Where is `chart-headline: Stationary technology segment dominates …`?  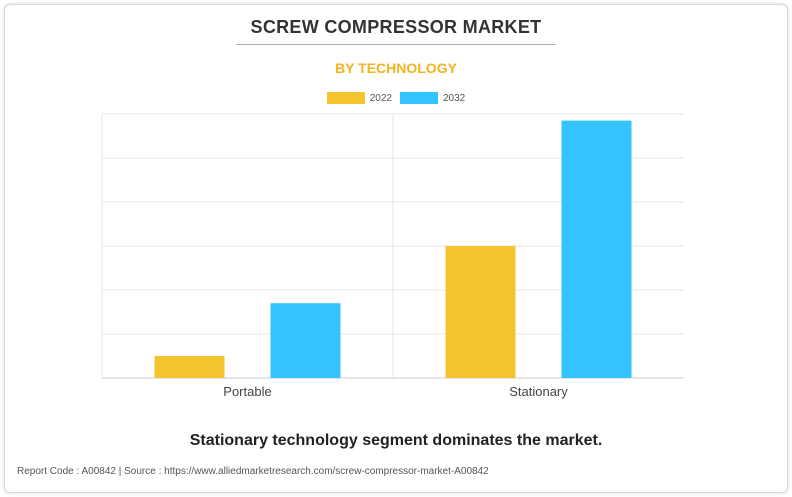
chart-headline: Stationary technology segment dominates … is located at coordinates (396, 440).